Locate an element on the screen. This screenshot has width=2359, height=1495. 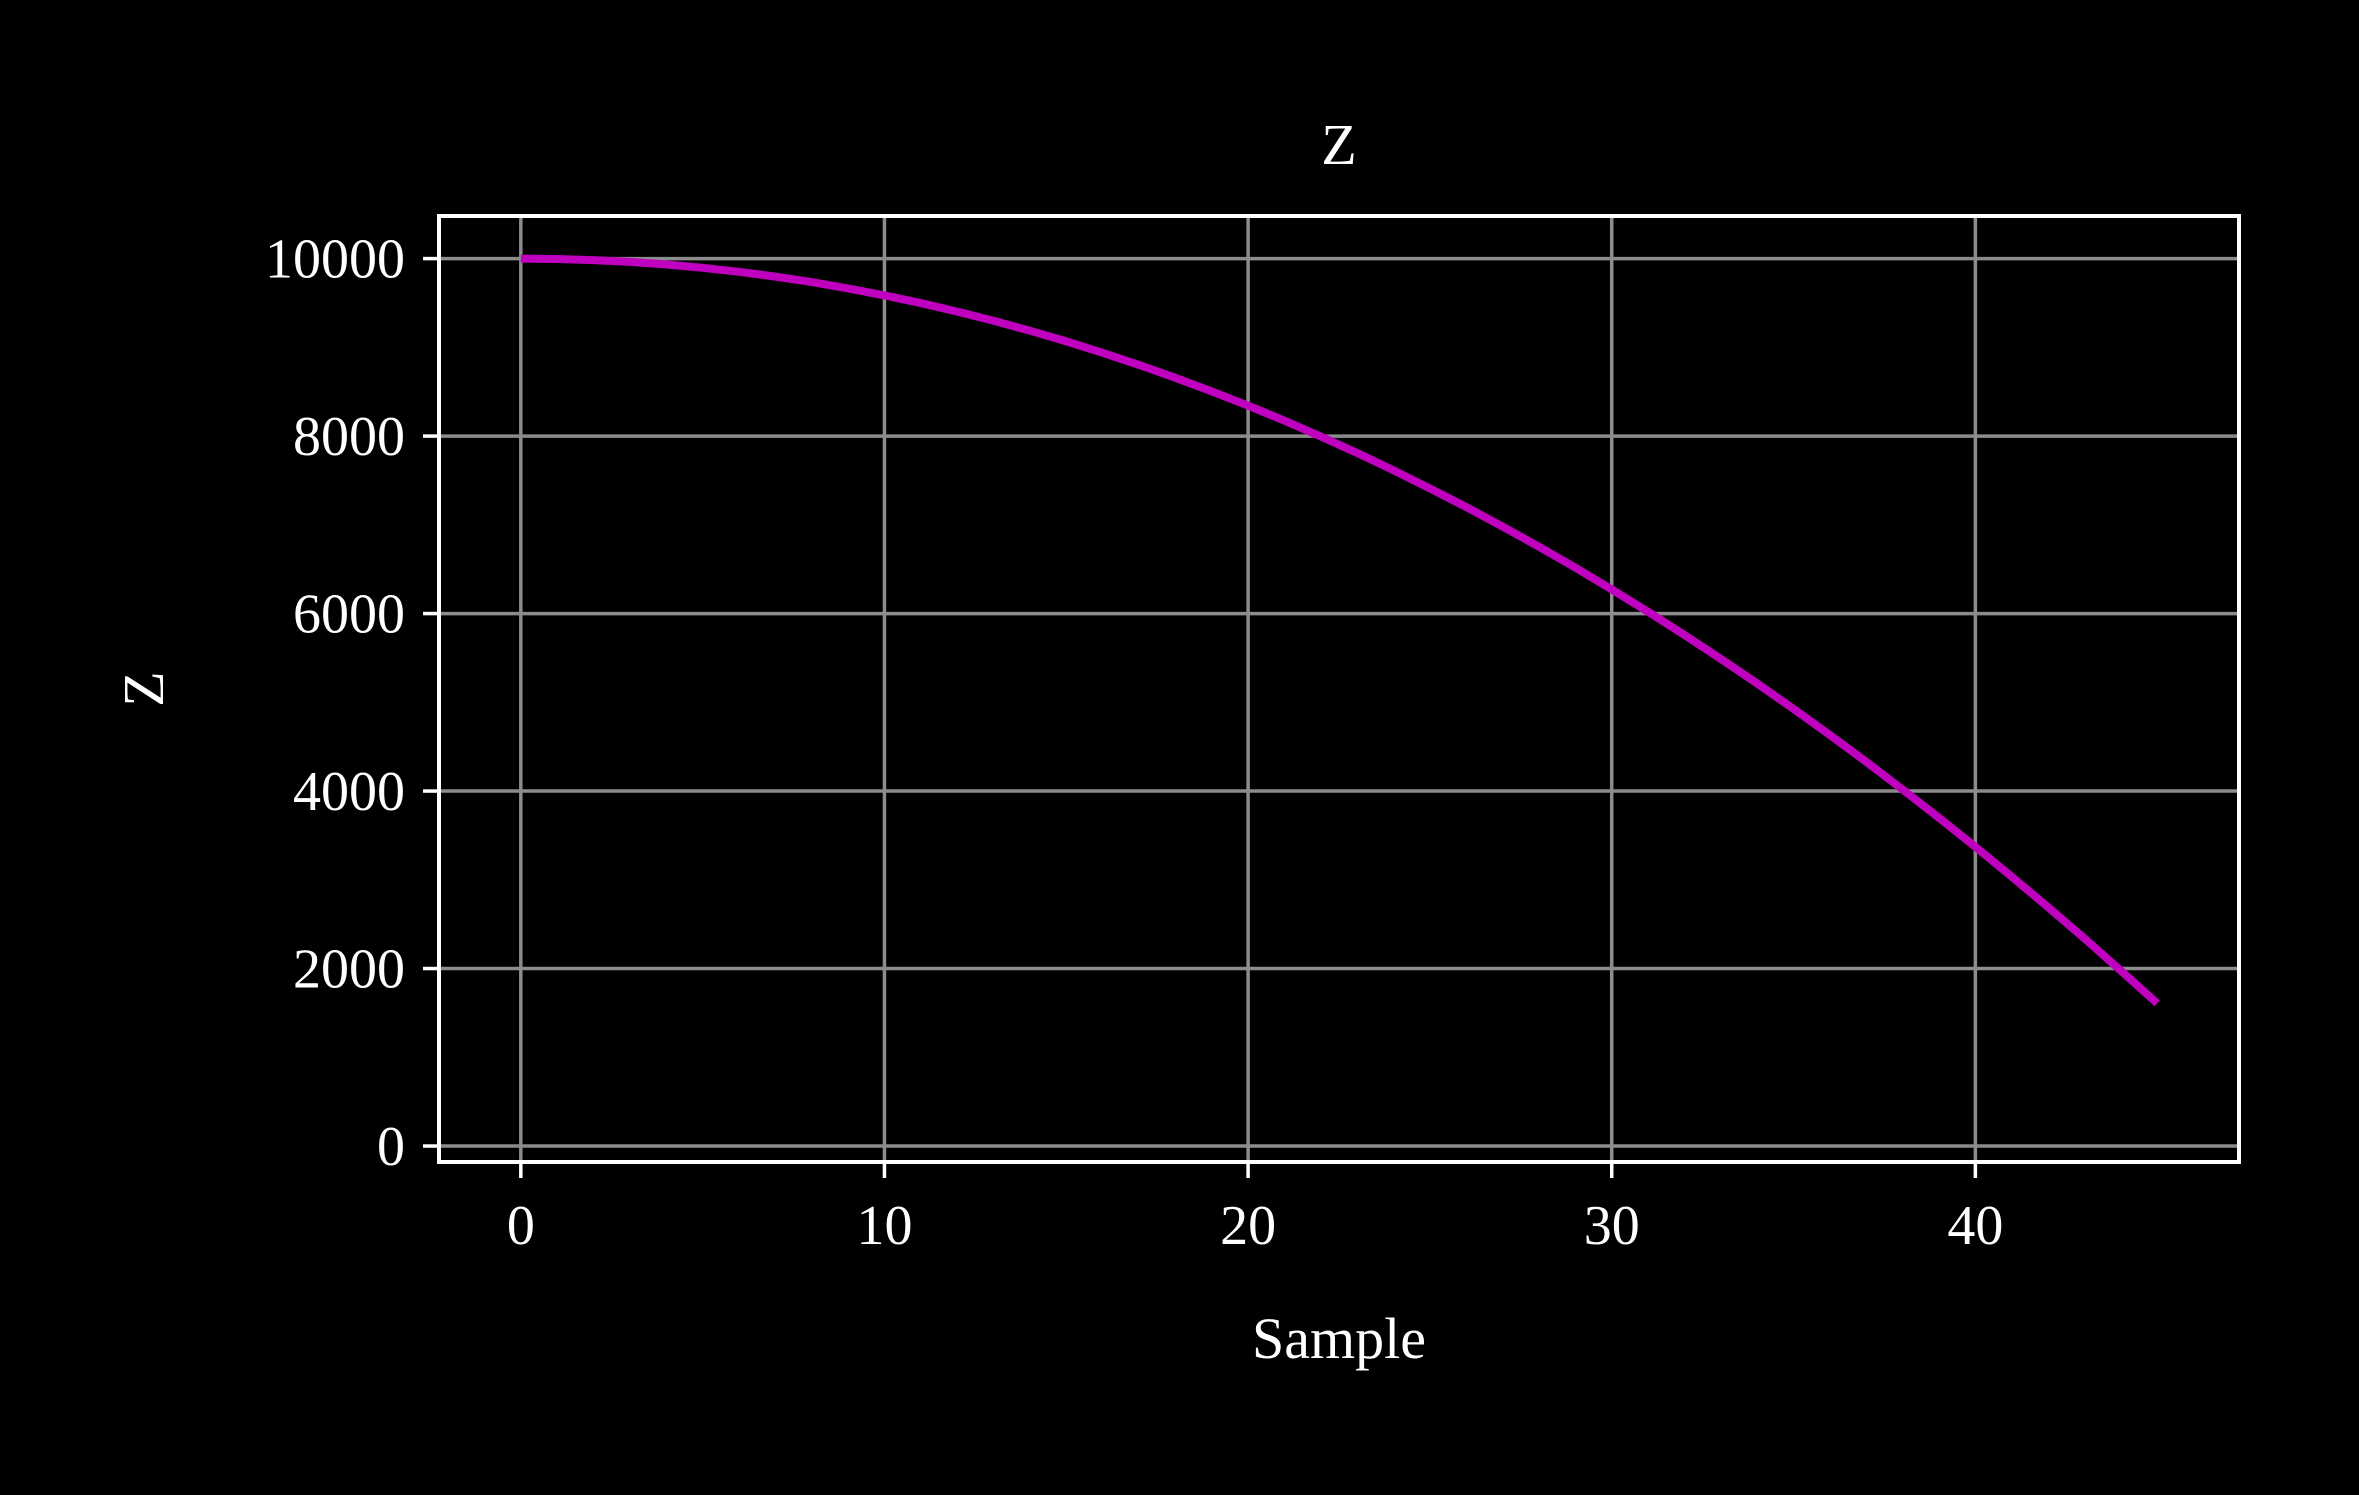
x-tick-label: 40 is located at coordinates (1975, 1226).